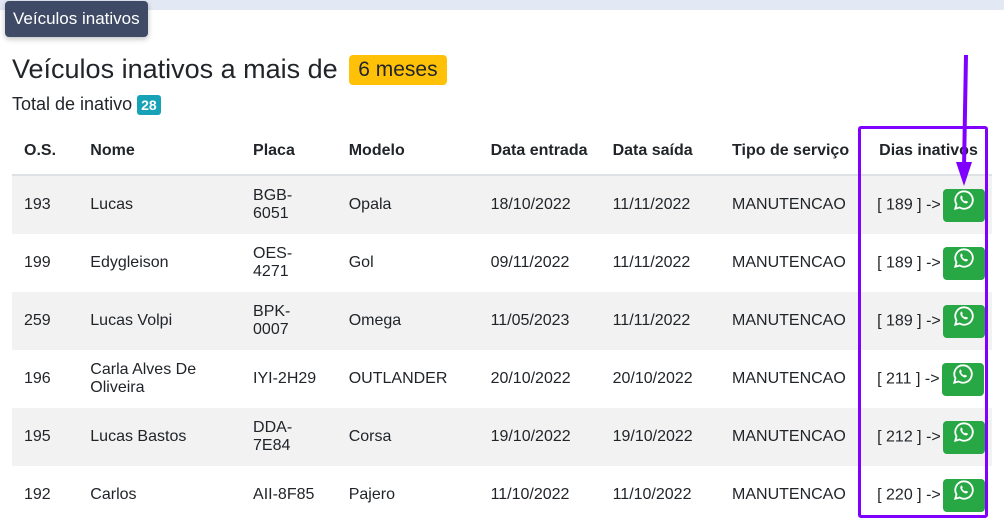 The image size is (1004, 524). Describe the element at coordinates (289, 152) in the screenshot. I see `column-header: Placa` at that location.